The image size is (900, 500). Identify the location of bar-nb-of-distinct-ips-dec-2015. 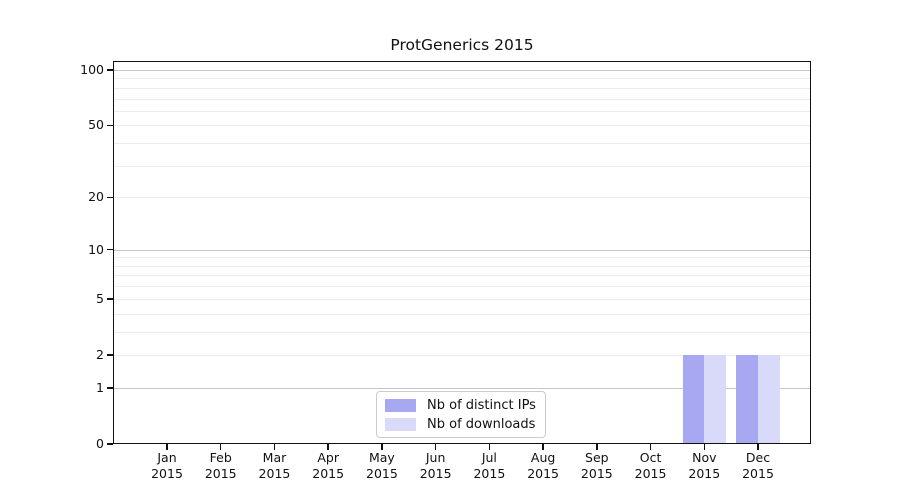
(747, 399).